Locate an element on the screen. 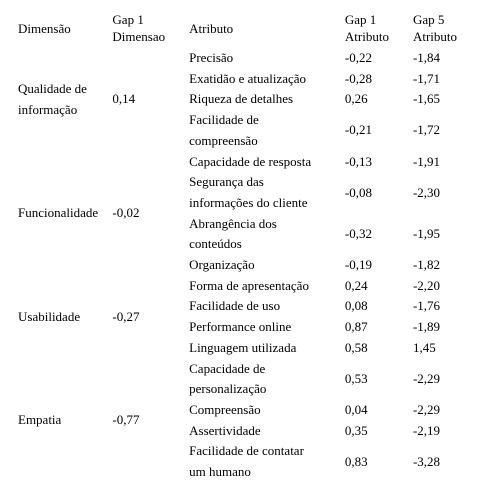 The width and height of the screenshot is (477, 483). table-row: Linguagem utilizada 0,58 1,45 is located at coordinates (245, 348).